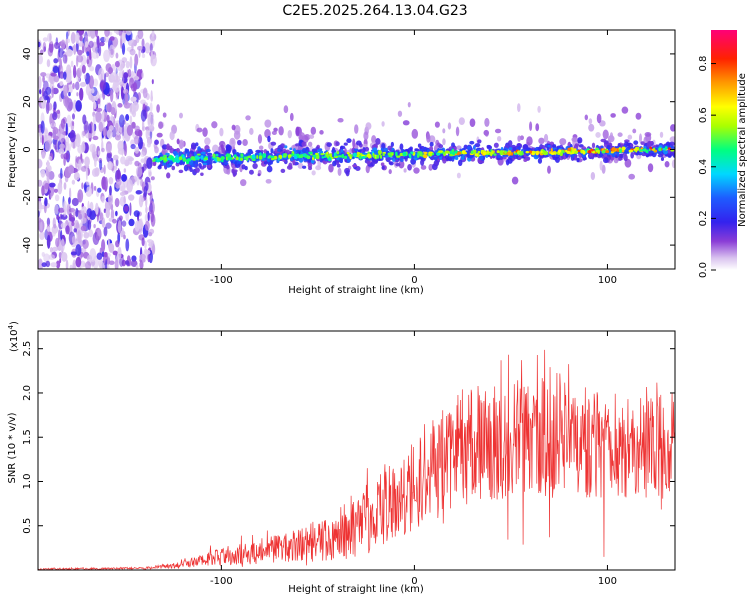  I want to click on colorbar-tick-label: 0.8, so click(703, 64).